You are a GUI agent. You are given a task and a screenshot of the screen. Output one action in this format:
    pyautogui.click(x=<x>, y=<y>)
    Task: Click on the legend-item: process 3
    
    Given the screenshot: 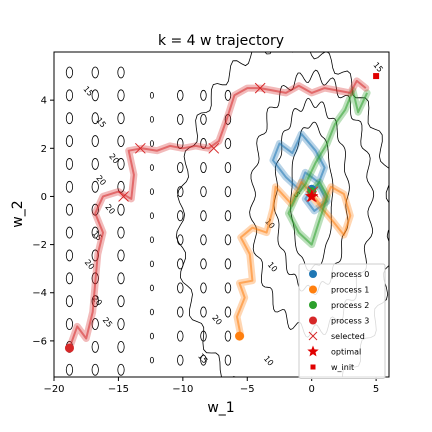 What is the action you would take?
    pyautogui.click(x=339, y=321)
    